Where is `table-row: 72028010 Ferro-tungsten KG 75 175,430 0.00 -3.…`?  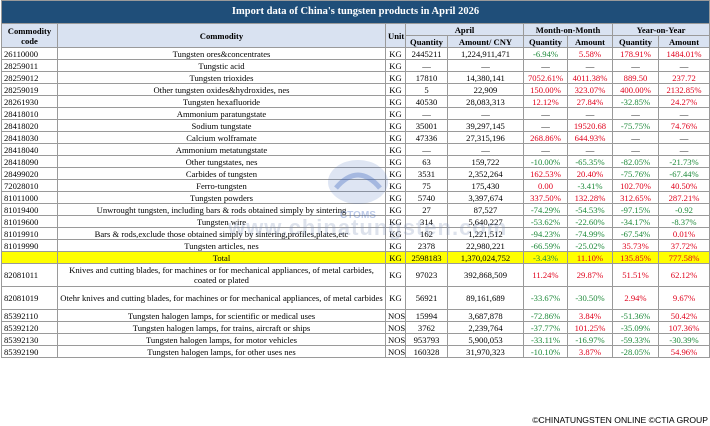
table-row: 72028010 Ferro-tungsten KG 75 175,430 0.00 -3.… is located at coordinates (355, 185).